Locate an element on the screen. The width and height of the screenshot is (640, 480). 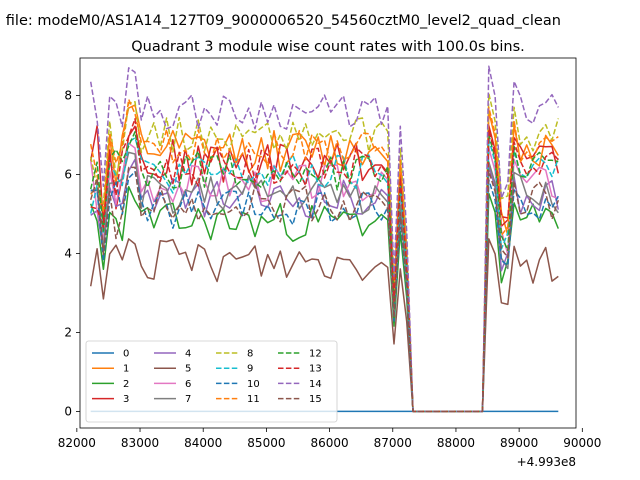
y-tick-label: 0 is located at coordinates (68, 411).